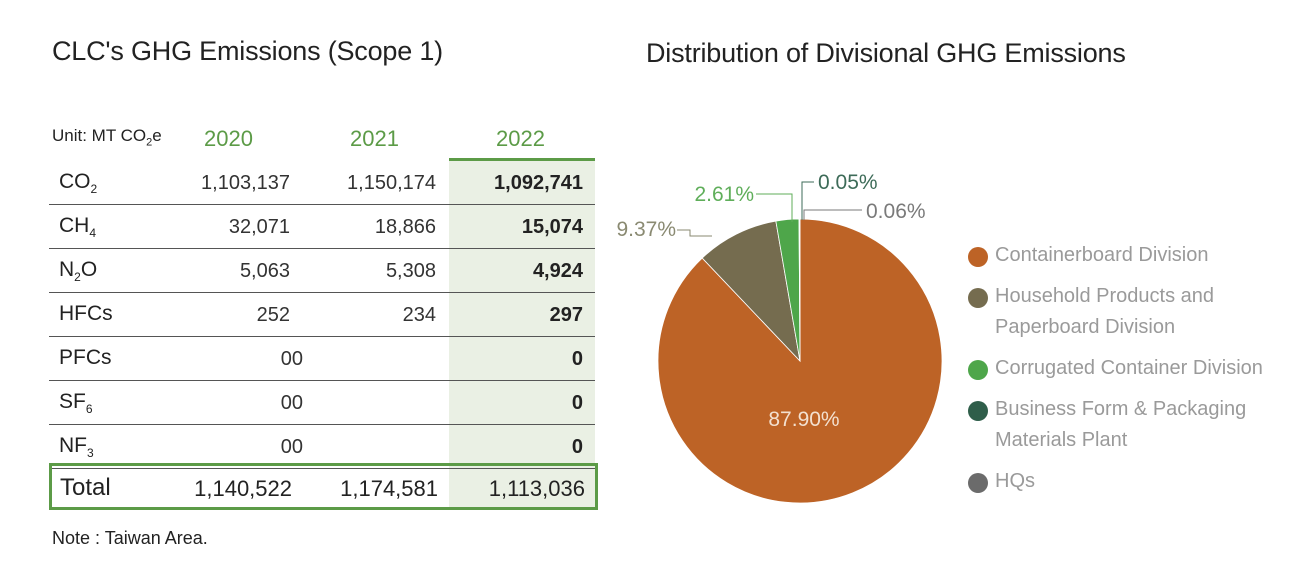 The image size is (1312, 583). Describe the element at coordinates (694, 233) in the screenshot. I see `leader-line-household` at that location.